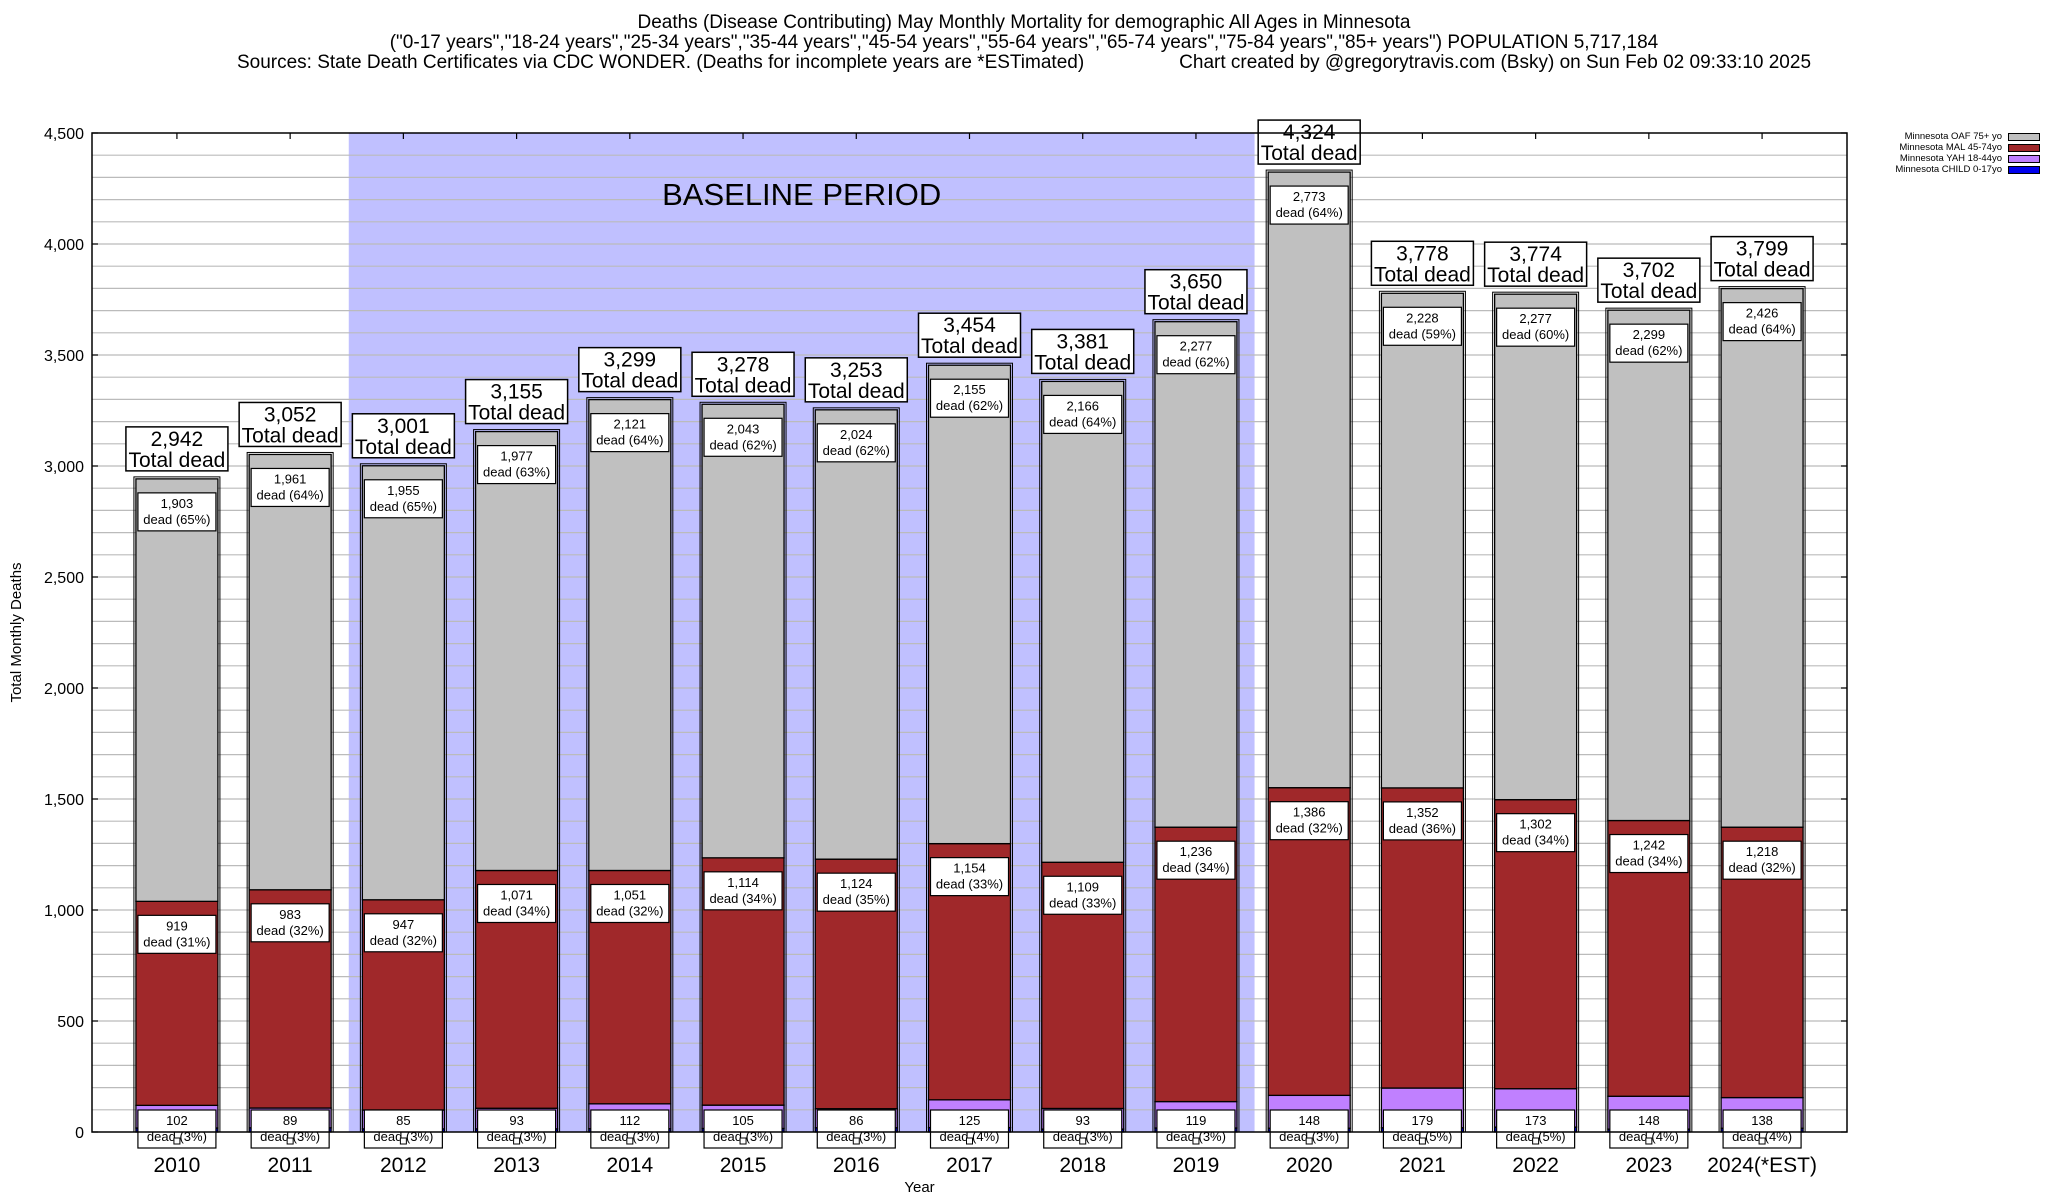 Image resolution: width=2048 pixels, height=1200 pixels. Describe the element at coordinates (1196, 1120) in the screenshot. I see `segment-label-value: 119` at that location.